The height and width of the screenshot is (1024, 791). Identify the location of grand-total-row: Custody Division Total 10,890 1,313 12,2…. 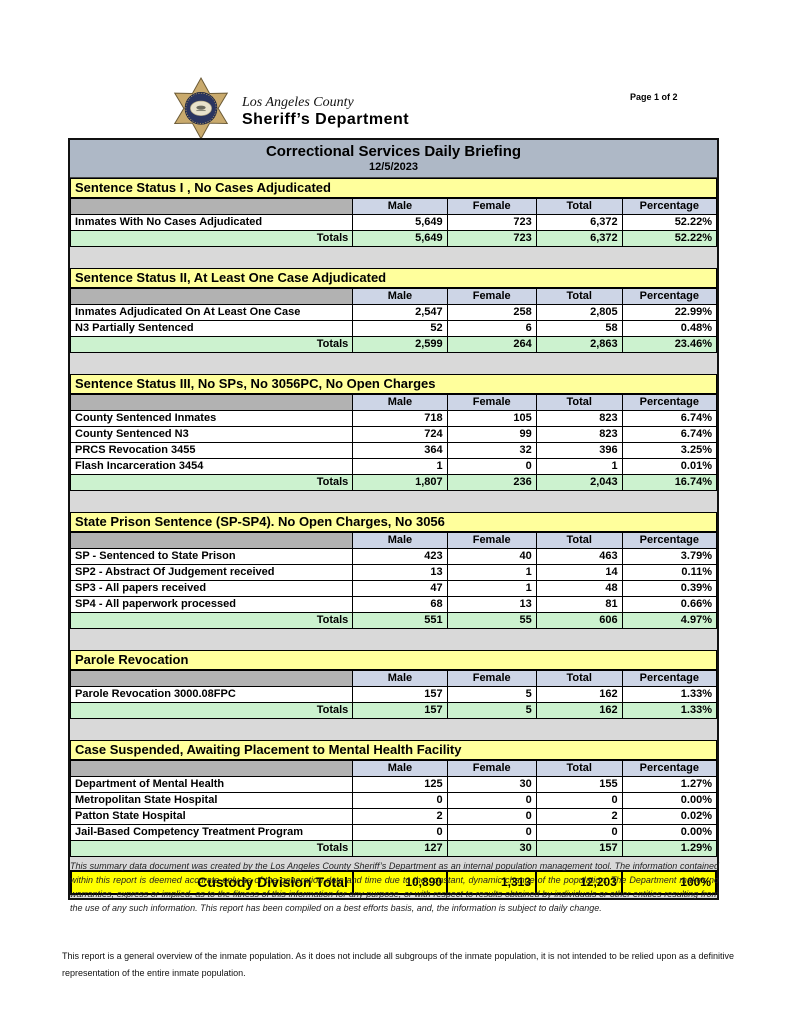
(394, 882).